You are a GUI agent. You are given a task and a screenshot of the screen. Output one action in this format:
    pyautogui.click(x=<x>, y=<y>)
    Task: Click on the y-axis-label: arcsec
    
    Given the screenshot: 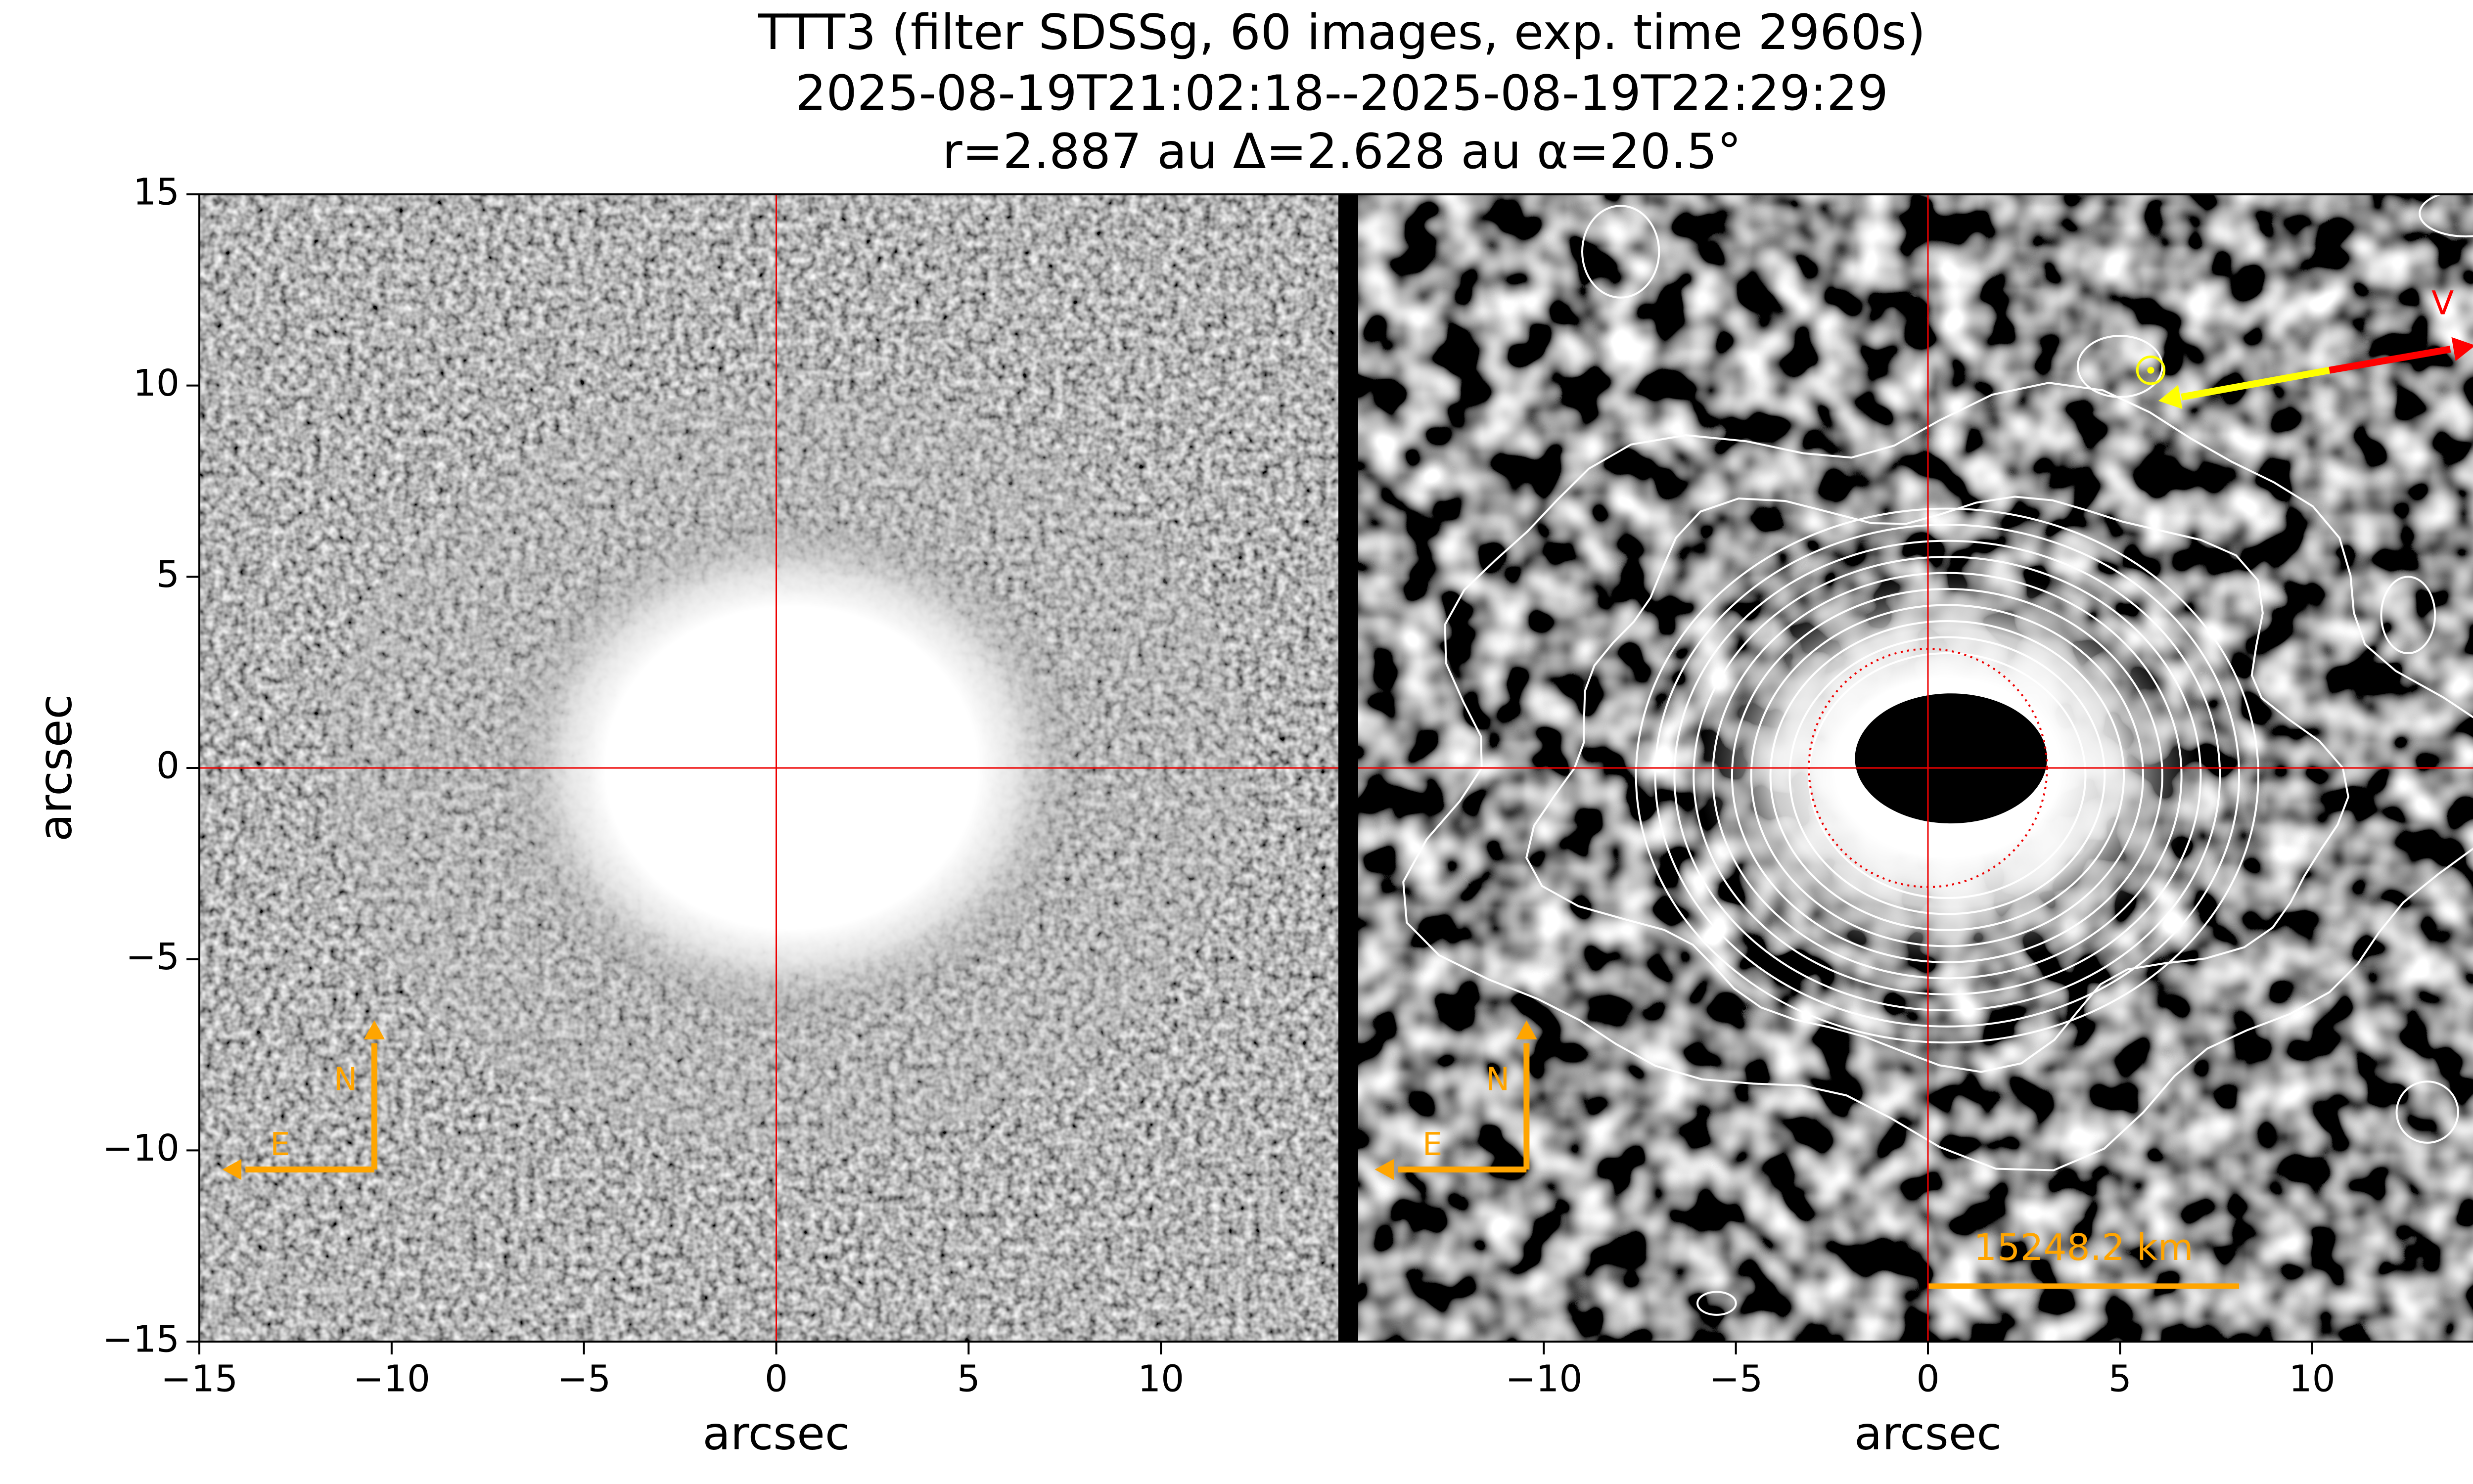 What is the action you would take?
    pyautogui.click(x=56, y=768)
    